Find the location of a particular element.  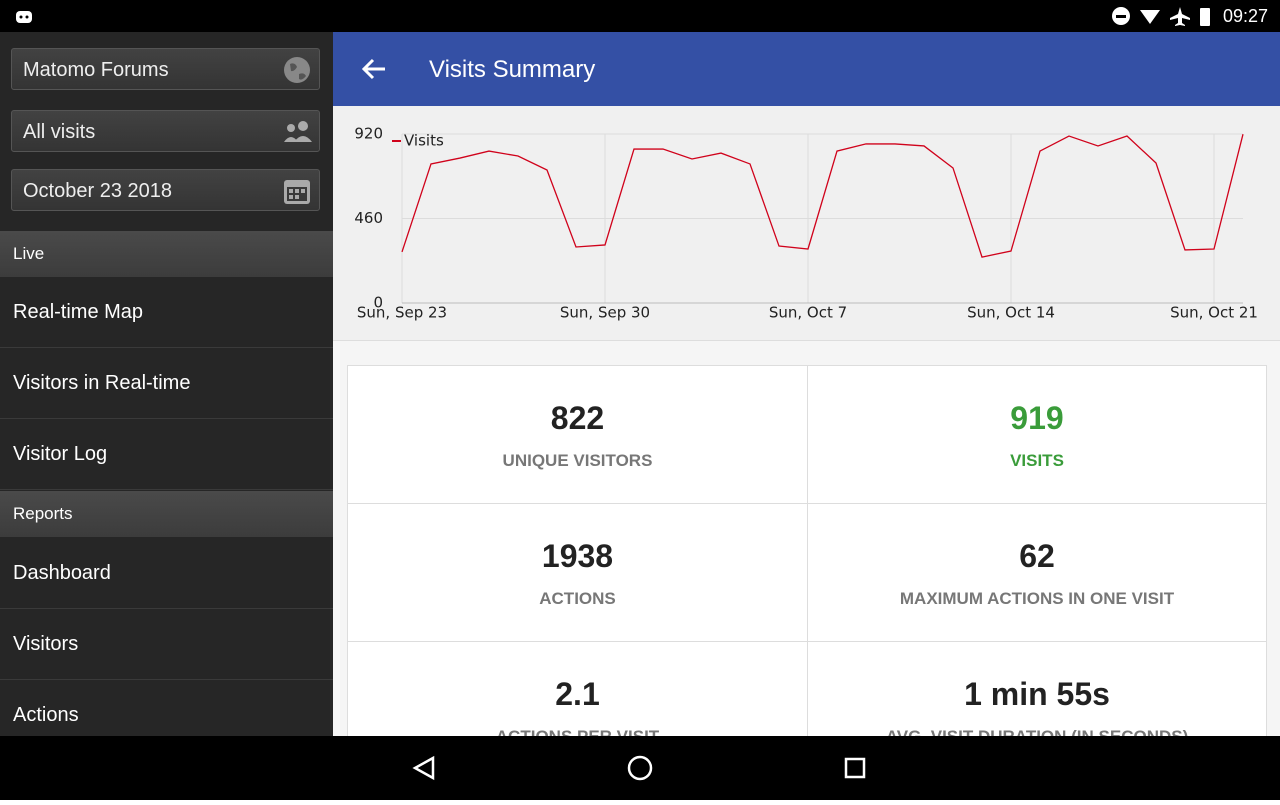

segment-selector: All visits is located at coordinates (165, 131).